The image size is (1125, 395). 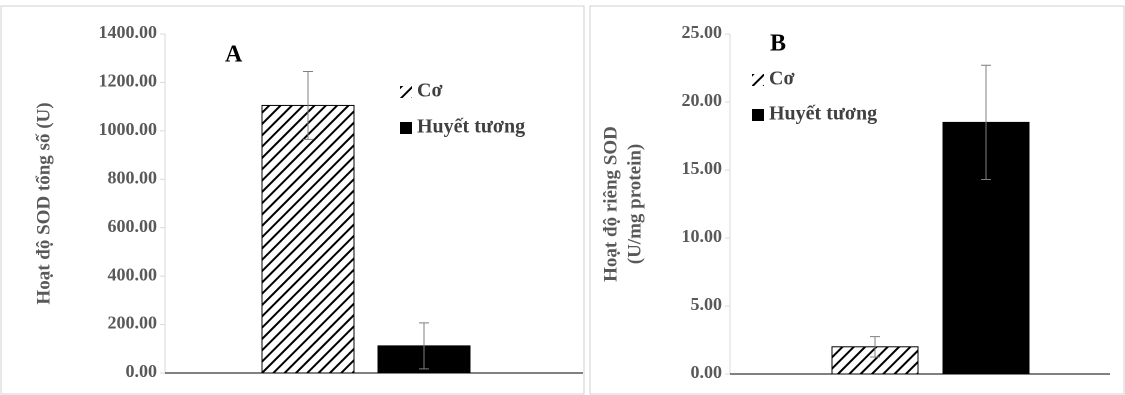 What do you see at coordinates (702, 168) in the screenshot?
I see `y-tick-label: 15.00` at bounding box center [702, 168].